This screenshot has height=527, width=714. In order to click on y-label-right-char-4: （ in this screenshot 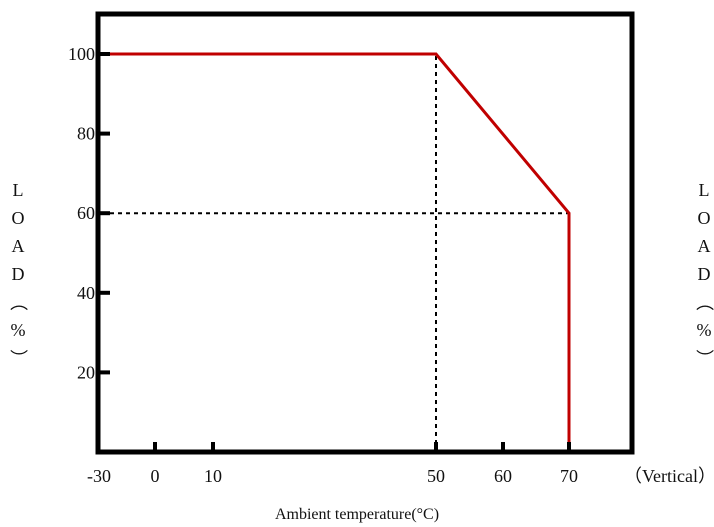, I will do `click(704, 302)`.